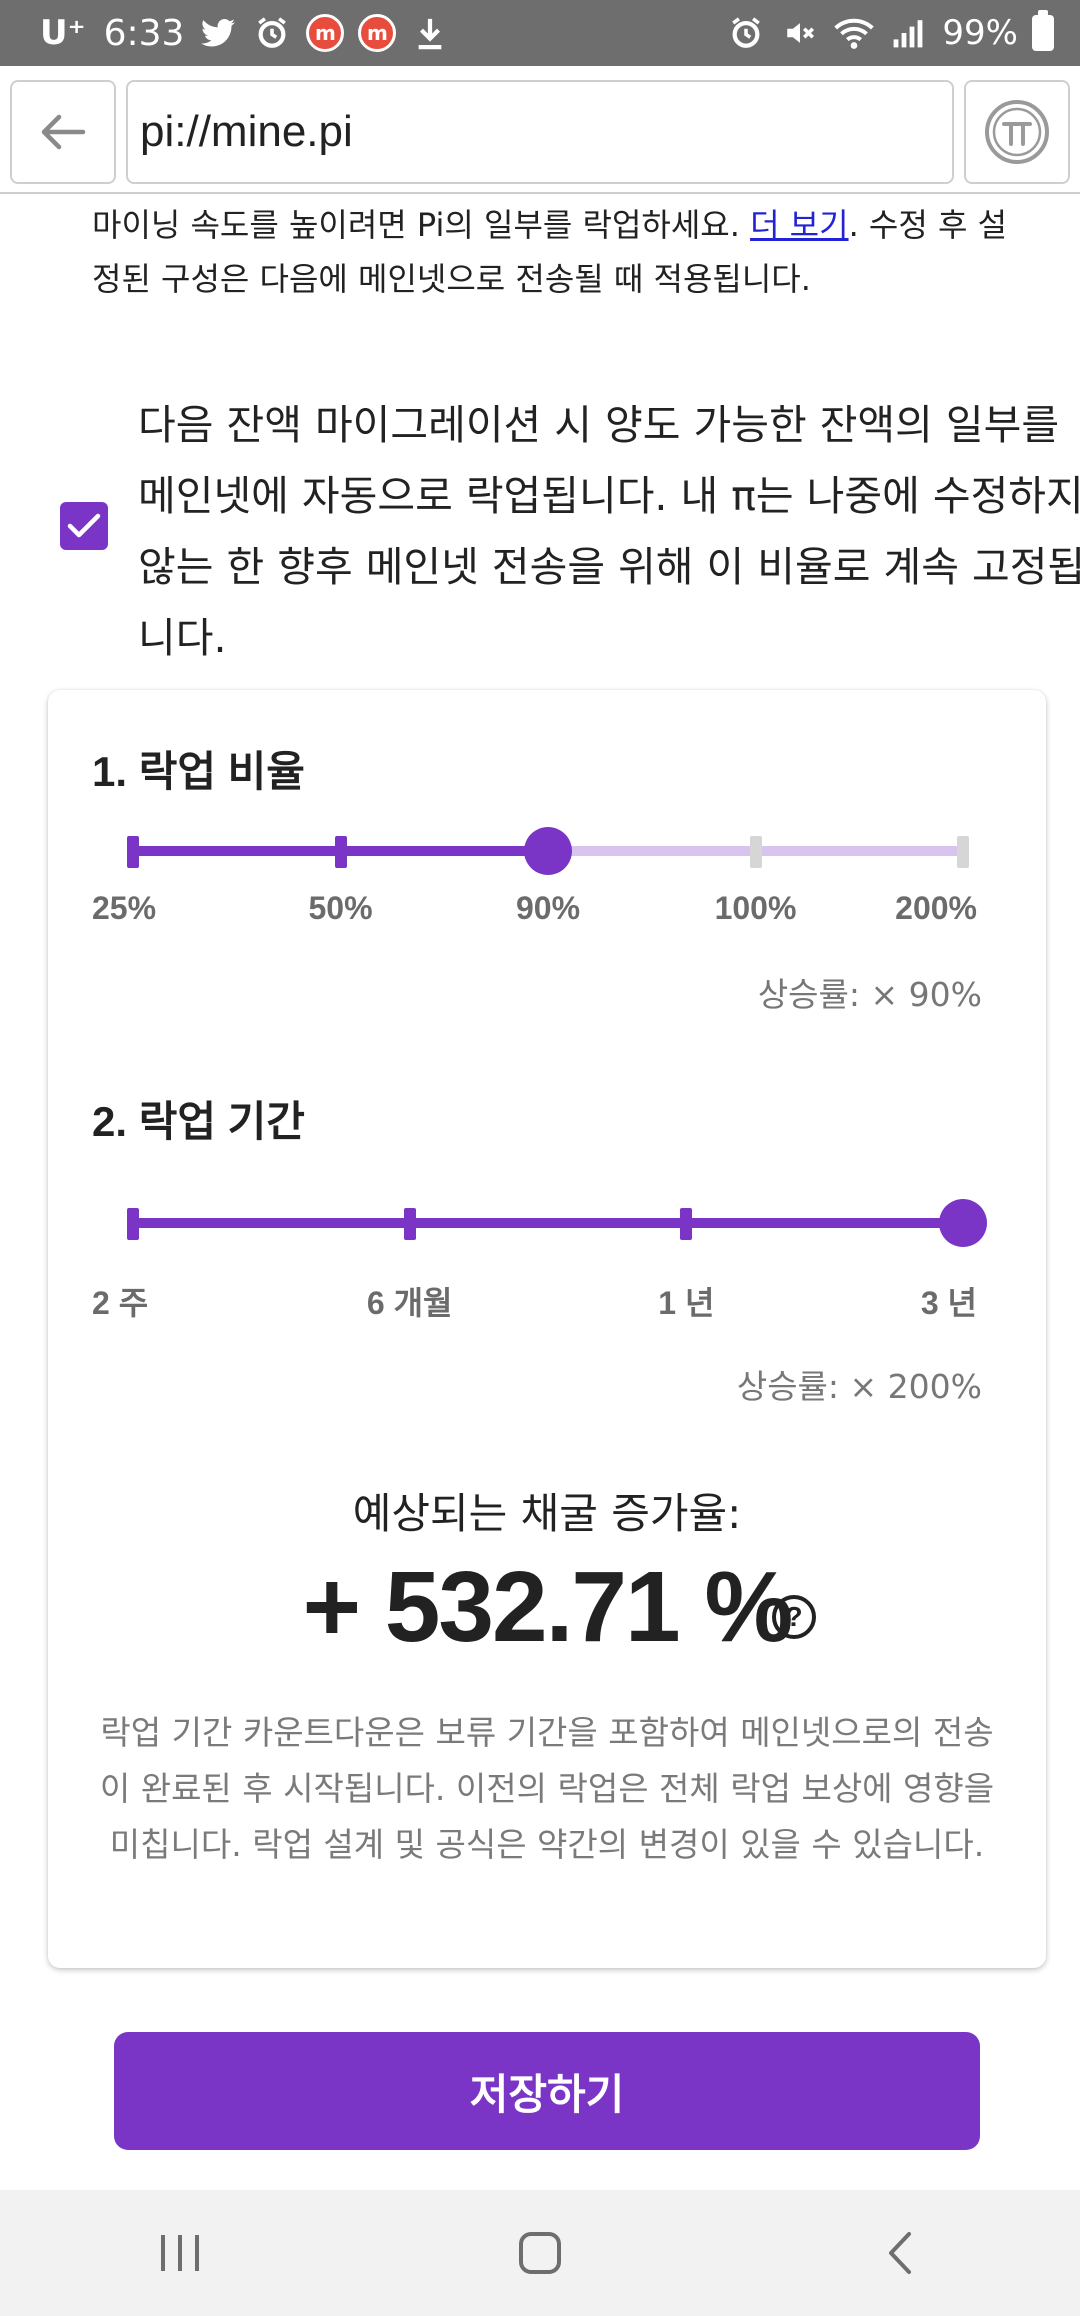  I want to click on status-left: U⁺ 6:33 m m, so click(245, 33).